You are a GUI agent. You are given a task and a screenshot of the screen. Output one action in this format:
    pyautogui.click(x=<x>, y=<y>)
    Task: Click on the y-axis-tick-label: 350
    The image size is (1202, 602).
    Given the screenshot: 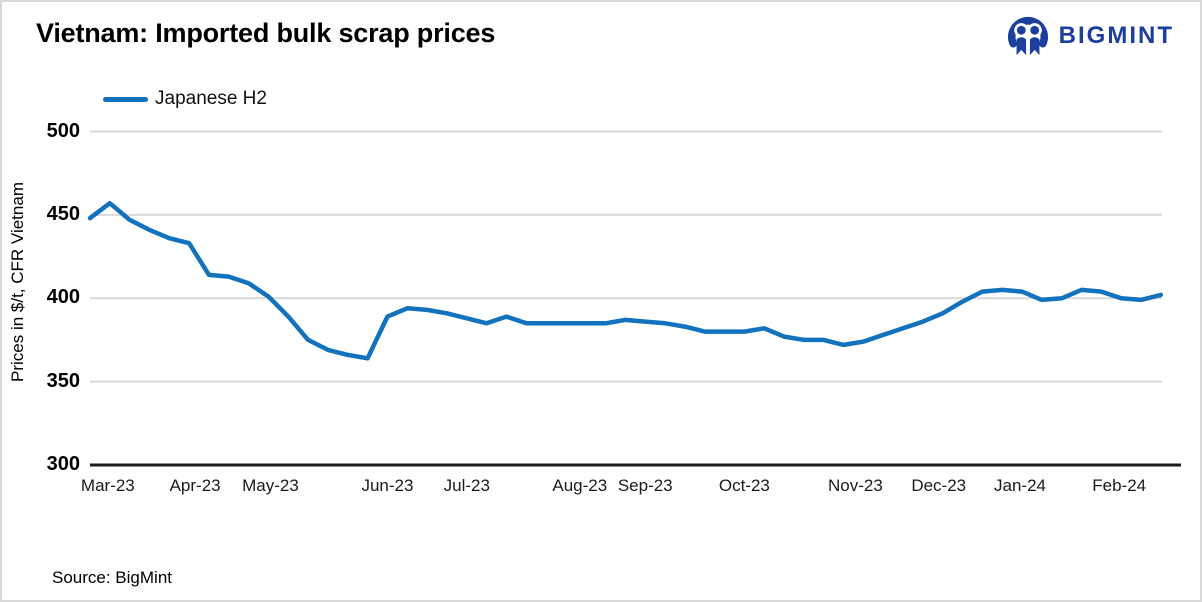 What is the action you would take?
    pyautogui.click(x=63, y=380)
    